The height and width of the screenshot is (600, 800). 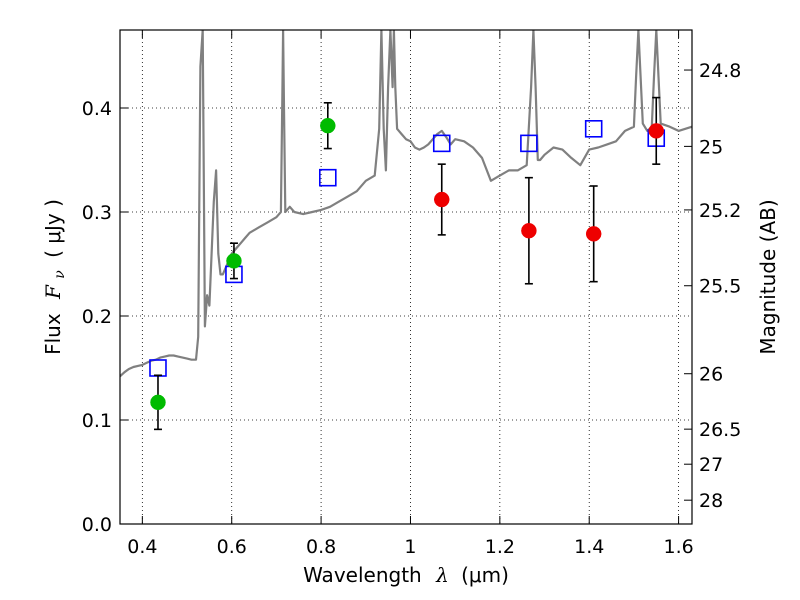 What do you see at coordinates (97, 213) in the screenshot?
I see `y-tick-label: 0.3` at bounding box center [97, 213].